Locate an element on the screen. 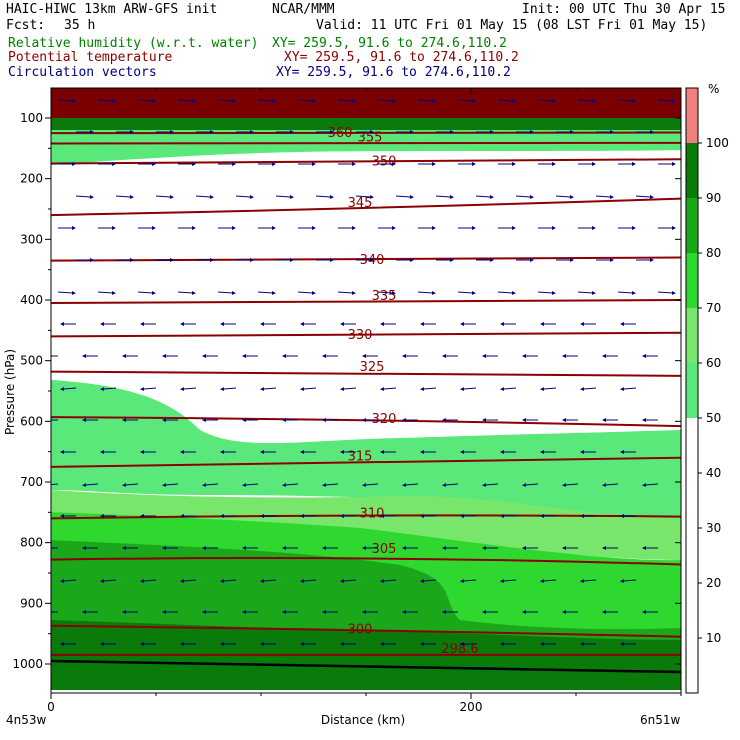 Image resolution: width=740 pixels, height=740 pixels. colorbar-tick-label: 60 is located at coordinates (713, 363).